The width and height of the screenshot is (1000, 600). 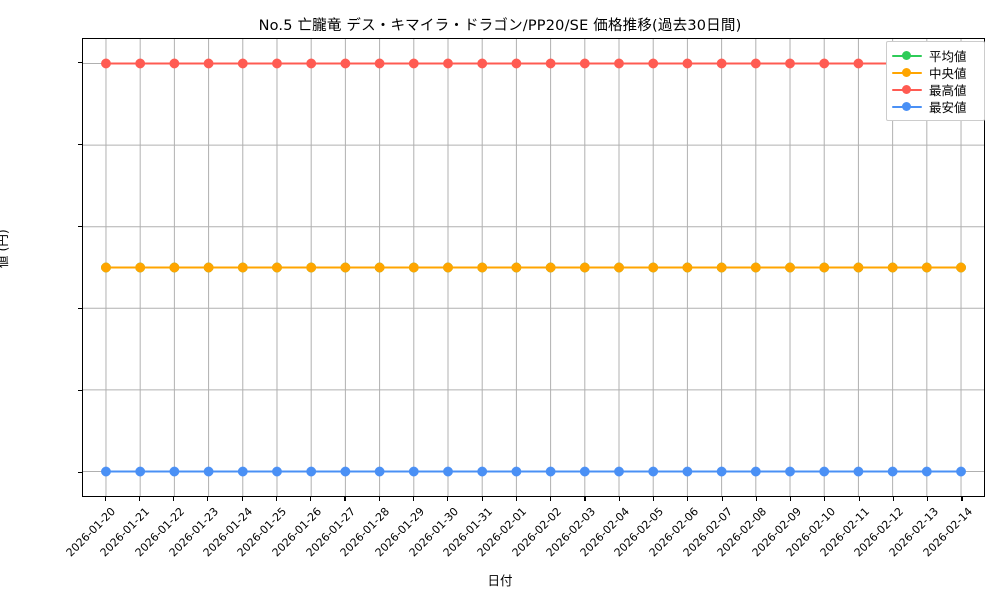 I want to click on legend-item: 最高値, so click(x=935, y=89).